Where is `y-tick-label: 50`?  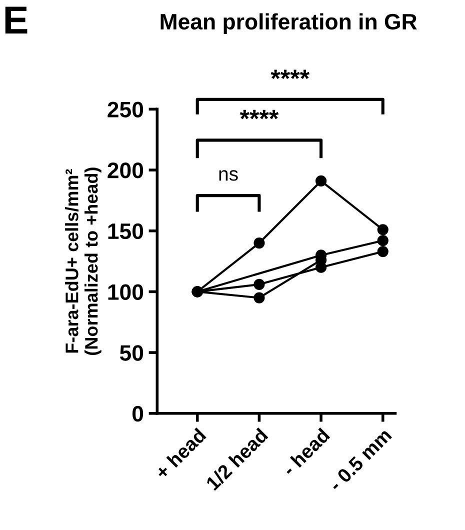 y-tick-label: 50 is located at coordinates (132, 353).